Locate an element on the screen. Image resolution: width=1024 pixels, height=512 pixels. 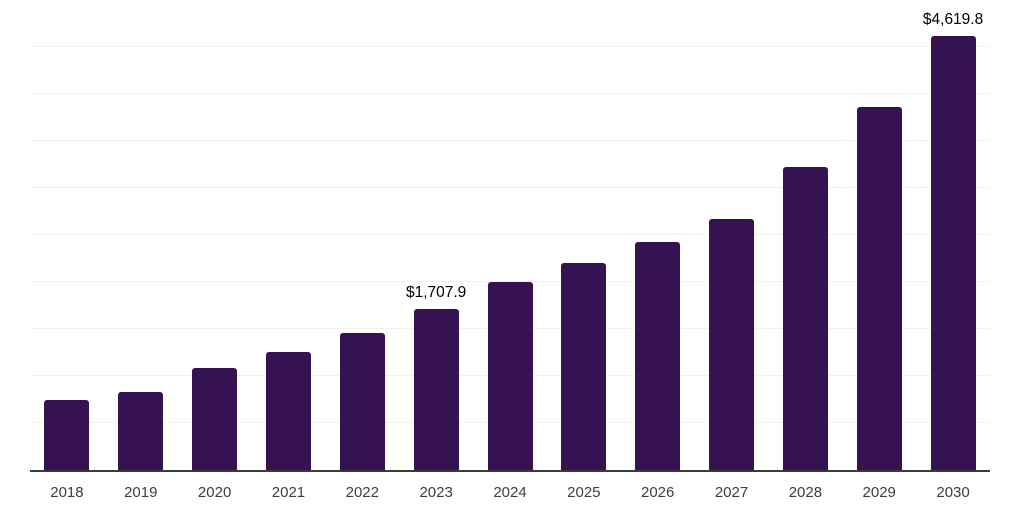
bar-2018 is located at coordinates (67, 435).